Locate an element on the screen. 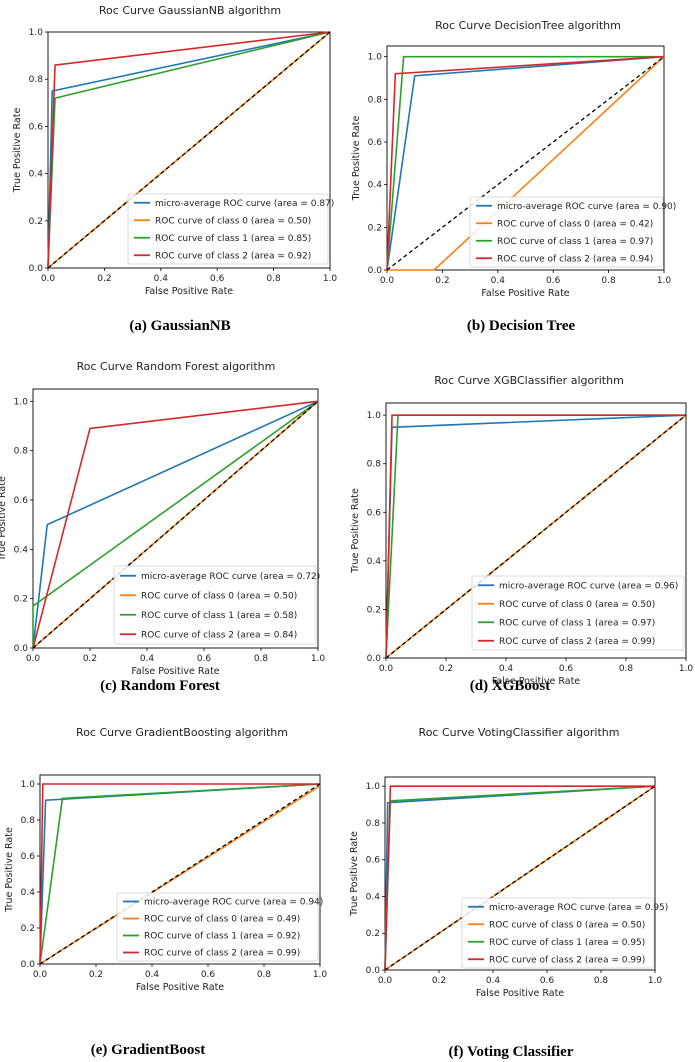  y-tick-label: 0.2 is located at coordinates (28, 929).